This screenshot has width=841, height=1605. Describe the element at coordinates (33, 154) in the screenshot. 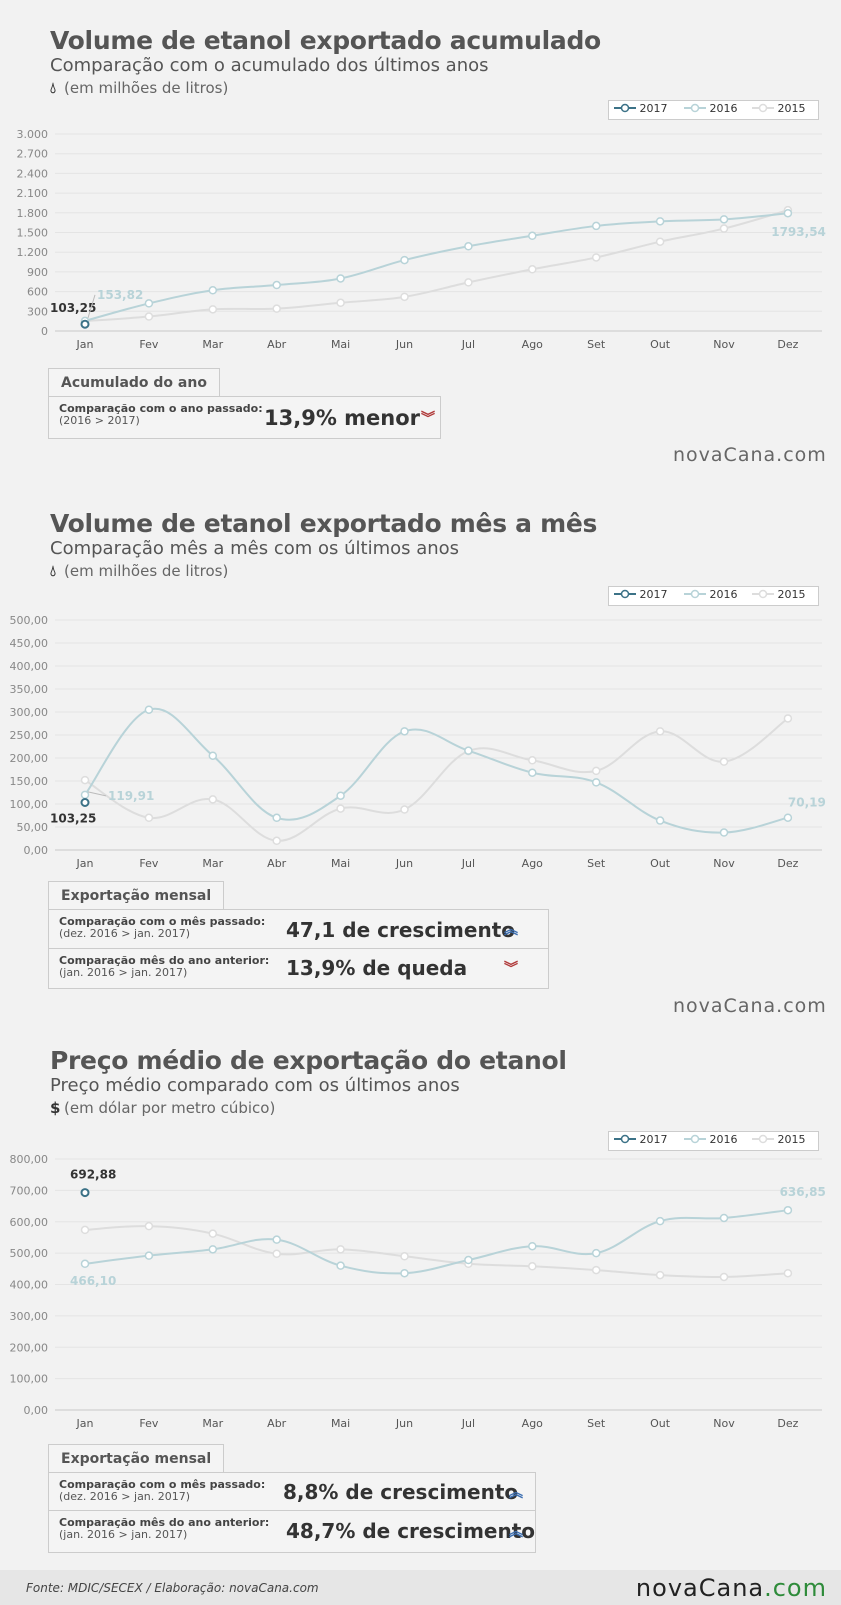

I see `y-tick-label: 2.700` at that location.